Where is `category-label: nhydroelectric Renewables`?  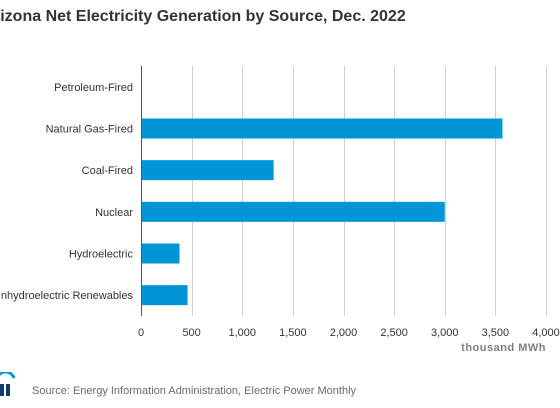
category-label: nhydroelectric Renewables is located at coordinates (67, 296).